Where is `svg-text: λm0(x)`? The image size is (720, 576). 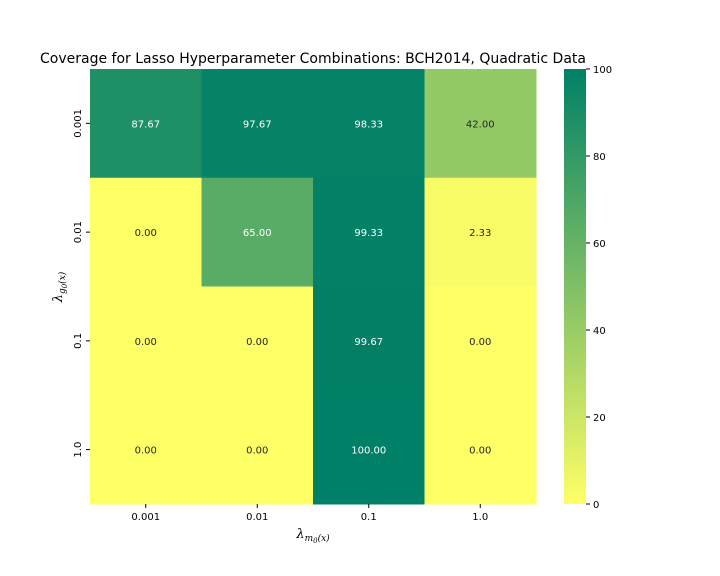
svg-text: λm0(x) is located at coordinates (312, 536).